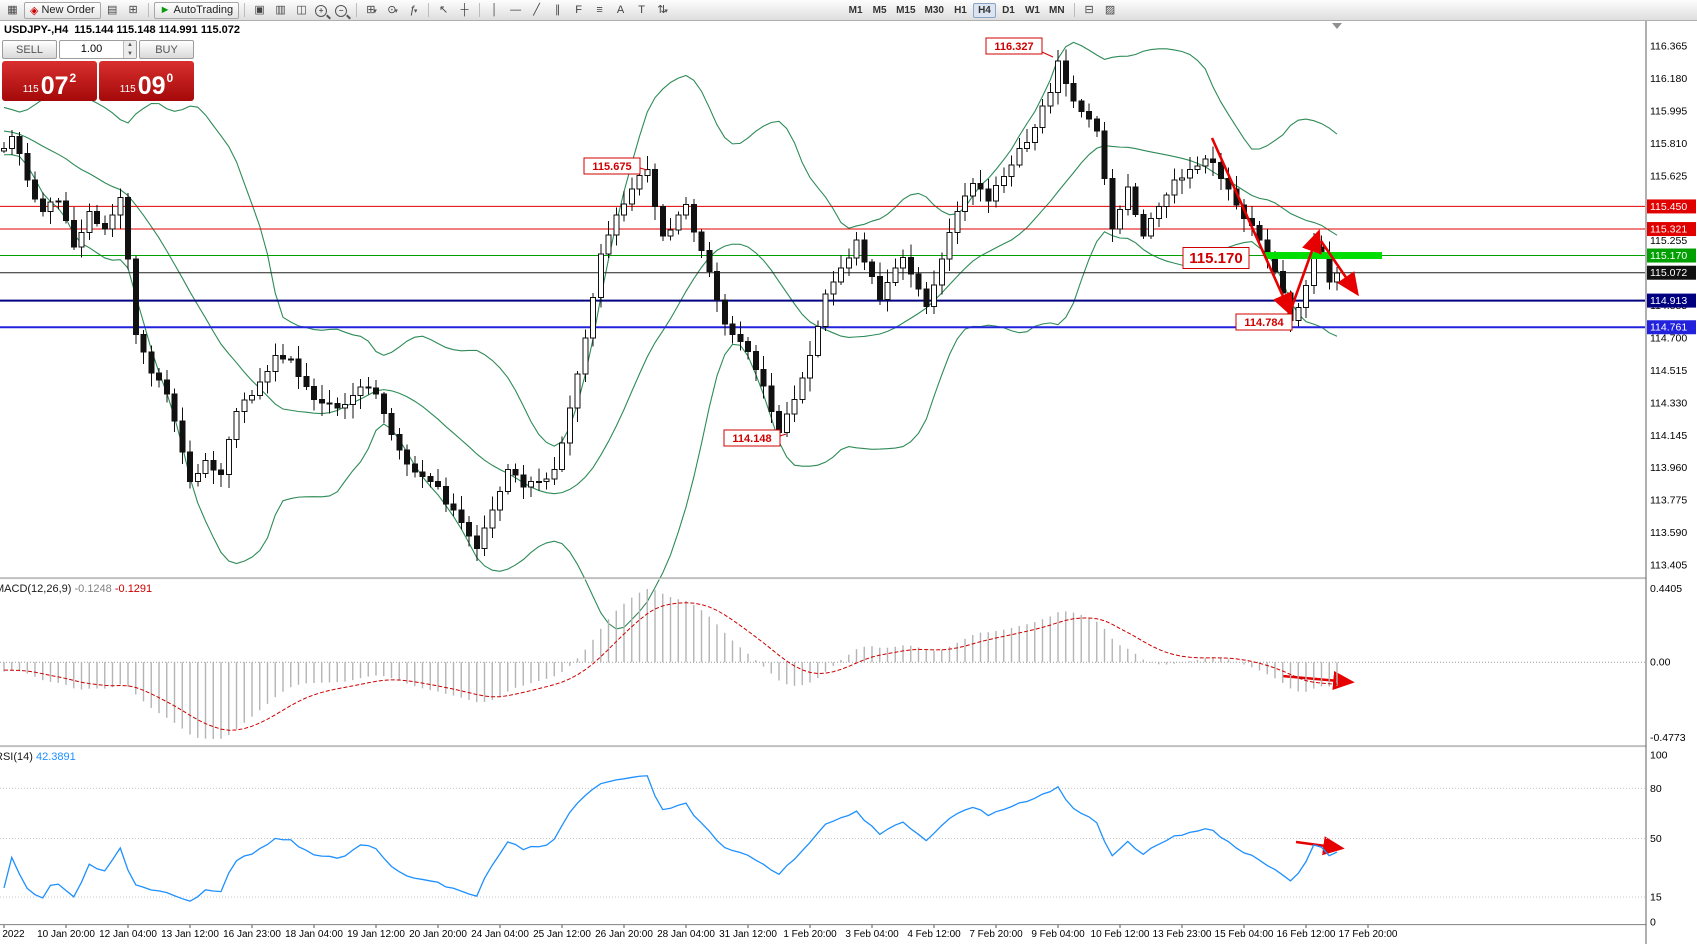  I want to click on chart-shift-marker, so click(1337, 26).